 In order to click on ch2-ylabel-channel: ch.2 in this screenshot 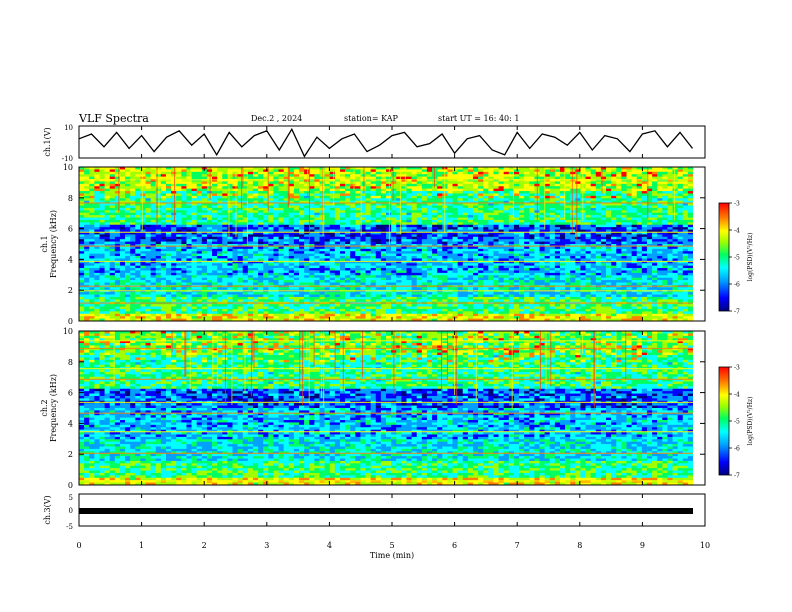, I will do `click(44, 407)`.